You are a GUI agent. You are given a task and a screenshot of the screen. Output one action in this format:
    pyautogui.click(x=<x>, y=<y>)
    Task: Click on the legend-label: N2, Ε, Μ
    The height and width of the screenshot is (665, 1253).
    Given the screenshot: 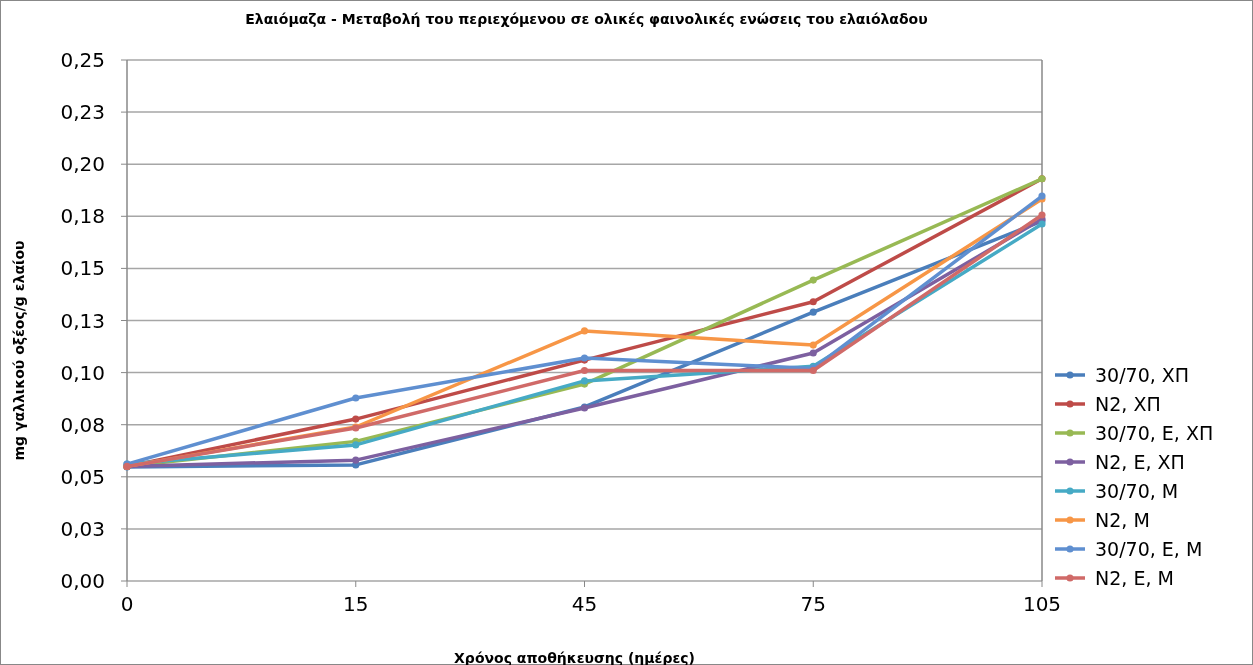 What is the action you would take?
    pyautogui.click(x=1134, y=577)
    